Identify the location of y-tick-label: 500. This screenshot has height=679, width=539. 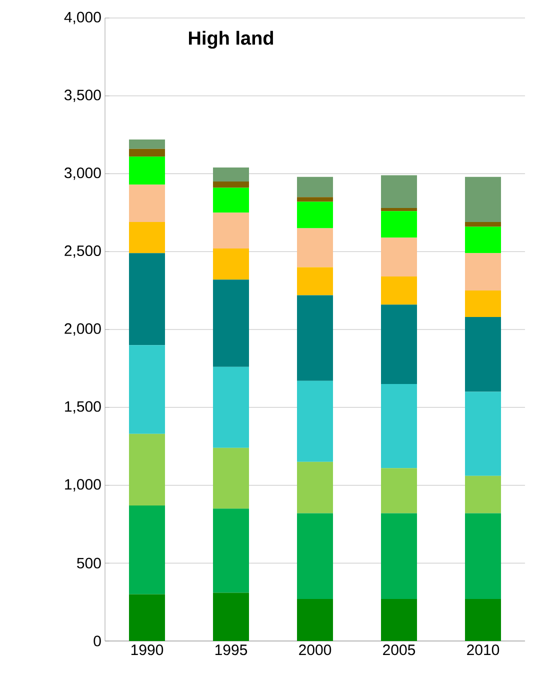
(89, 563).